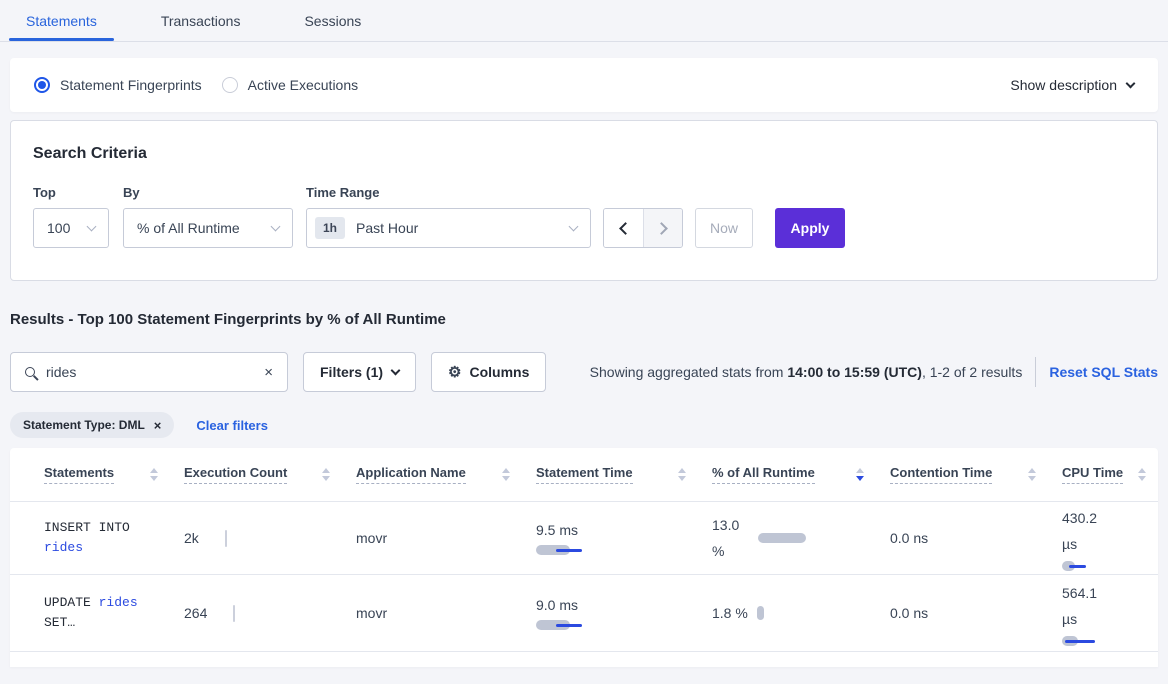  What do you see at coordinates (1080, 531) in the screenshot?
I see `cpu-time-value: 430.2 µs` at bounding box center [1080, 531].